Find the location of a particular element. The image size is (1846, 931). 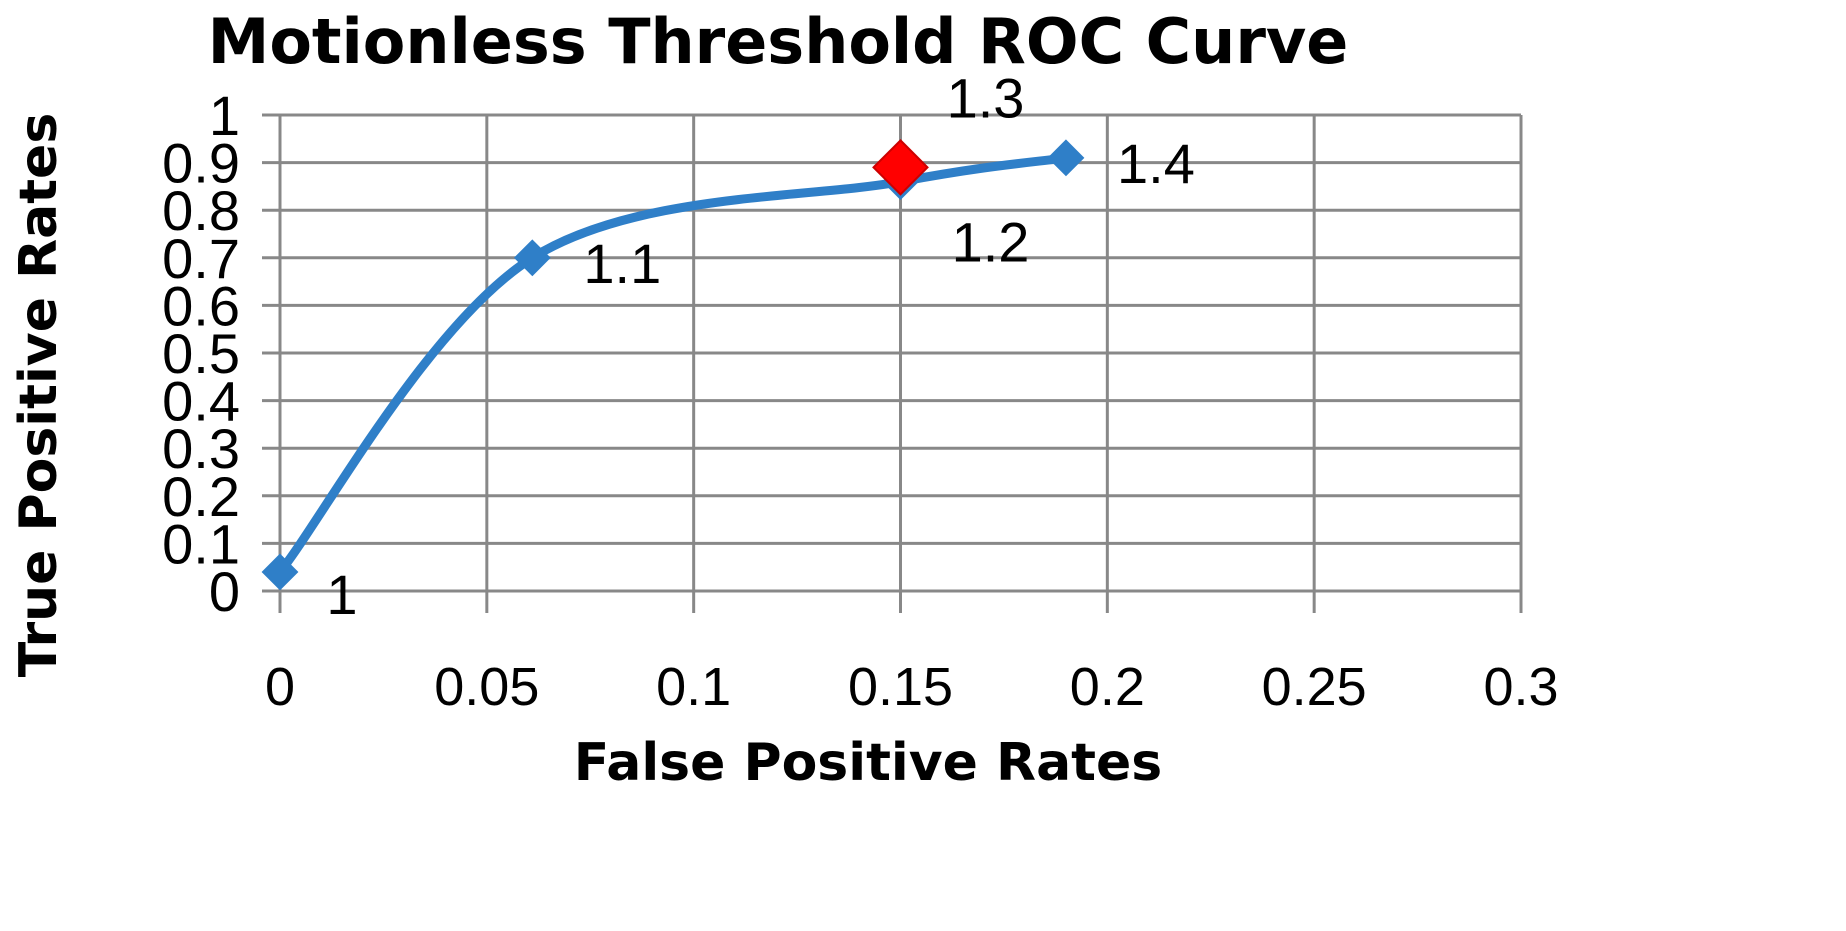

x-tick-label: 0.2 is located at coordinates (1107, 687).